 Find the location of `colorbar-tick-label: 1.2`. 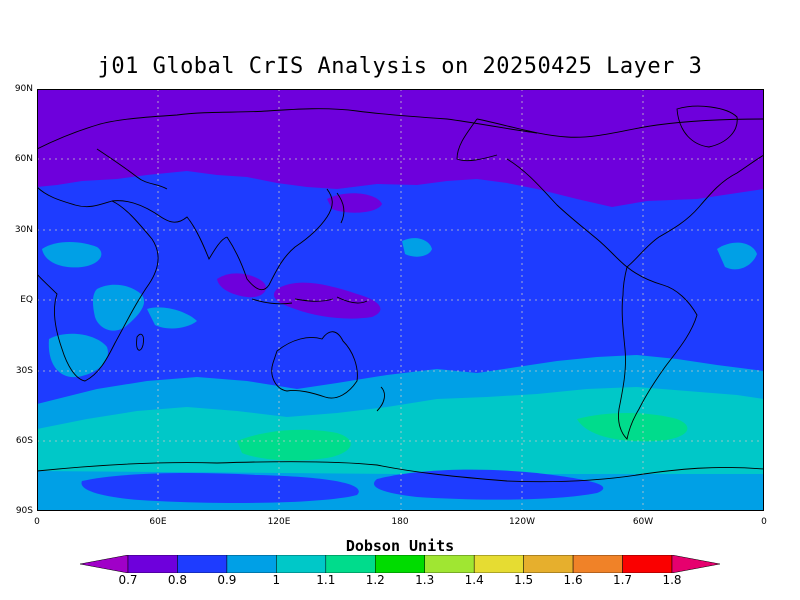

colorbar-tick-label: 1.2 is located at coordinates (375, 580).